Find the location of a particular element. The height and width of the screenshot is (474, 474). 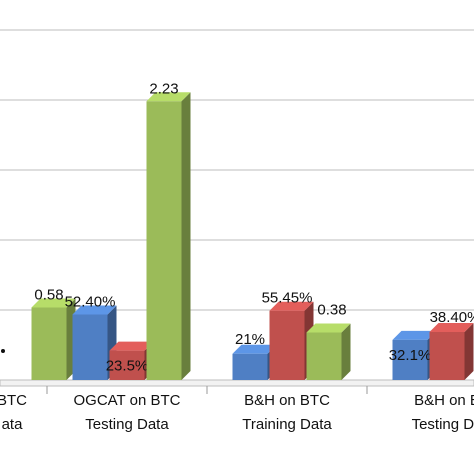

category-label: B&H on BTC is located at coordinates (287, 400).